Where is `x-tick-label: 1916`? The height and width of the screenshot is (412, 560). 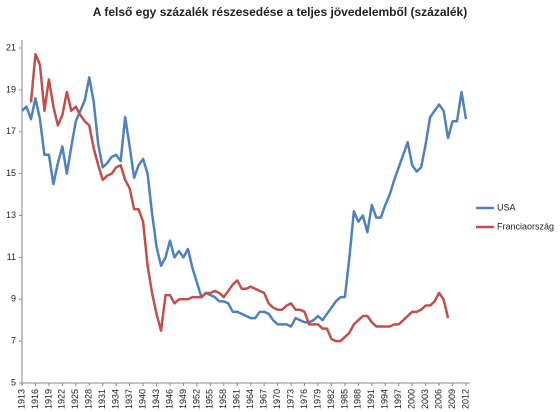
x-tick-label: 1916 is located at coordinates (35, 399).